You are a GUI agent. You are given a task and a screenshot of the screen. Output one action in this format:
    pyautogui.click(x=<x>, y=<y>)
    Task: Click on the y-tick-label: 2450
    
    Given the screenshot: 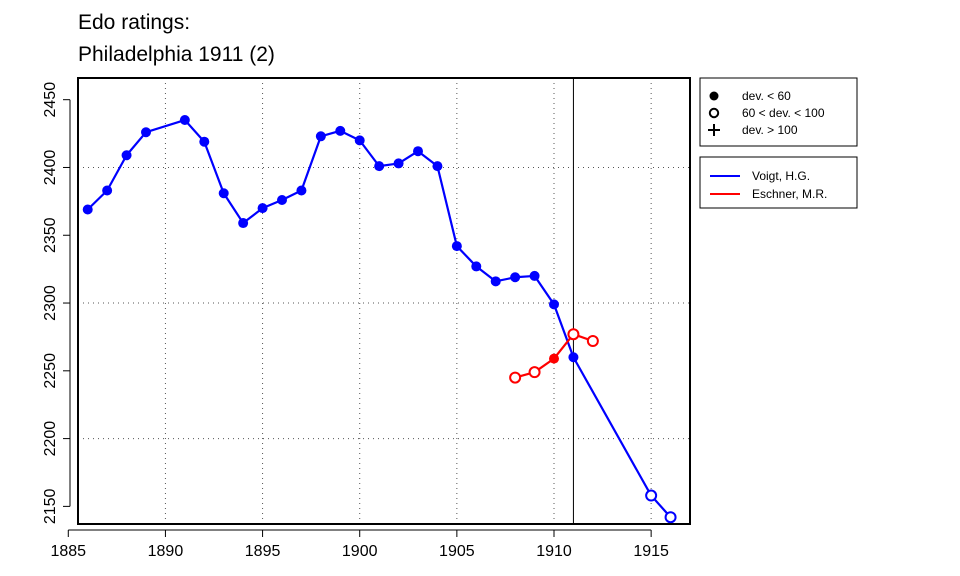 What is the action you would take?
    pyautogui.click(x=50, y=100)
    